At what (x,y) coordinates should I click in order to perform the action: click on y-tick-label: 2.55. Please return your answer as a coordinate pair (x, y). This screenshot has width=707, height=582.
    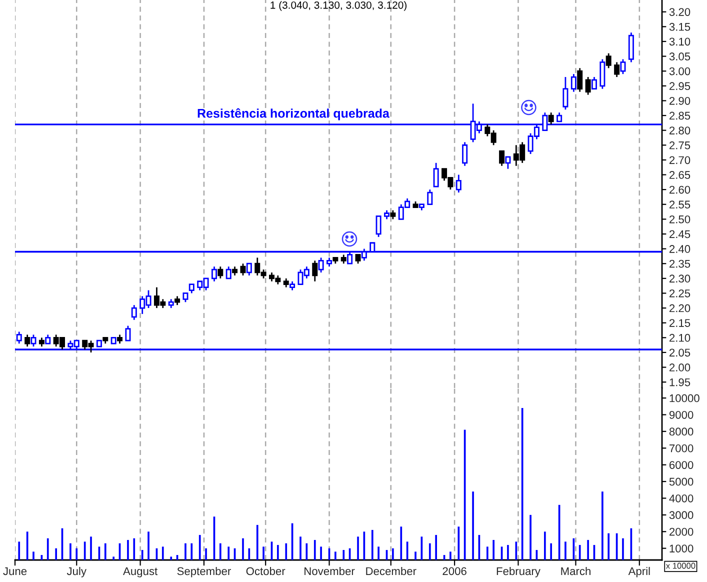
    Looking at the image, I should click on (680, 204).